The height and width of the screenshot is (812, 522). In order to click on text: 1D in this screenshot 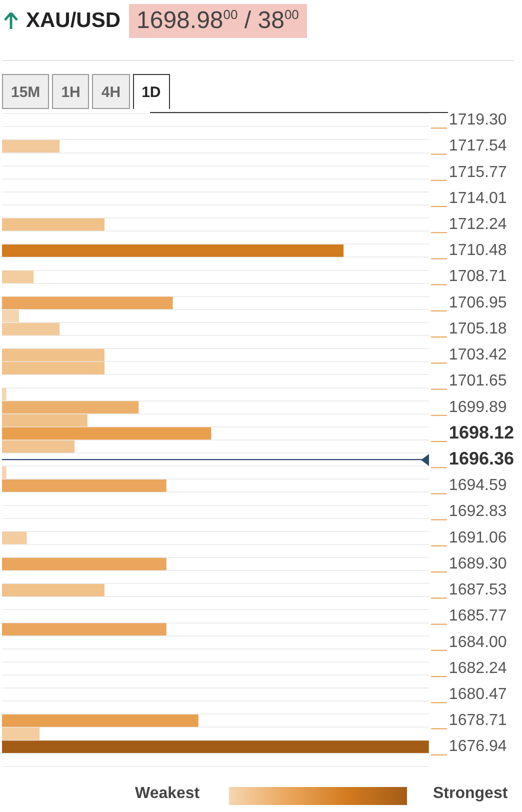, I will do `click(151, 91)`.